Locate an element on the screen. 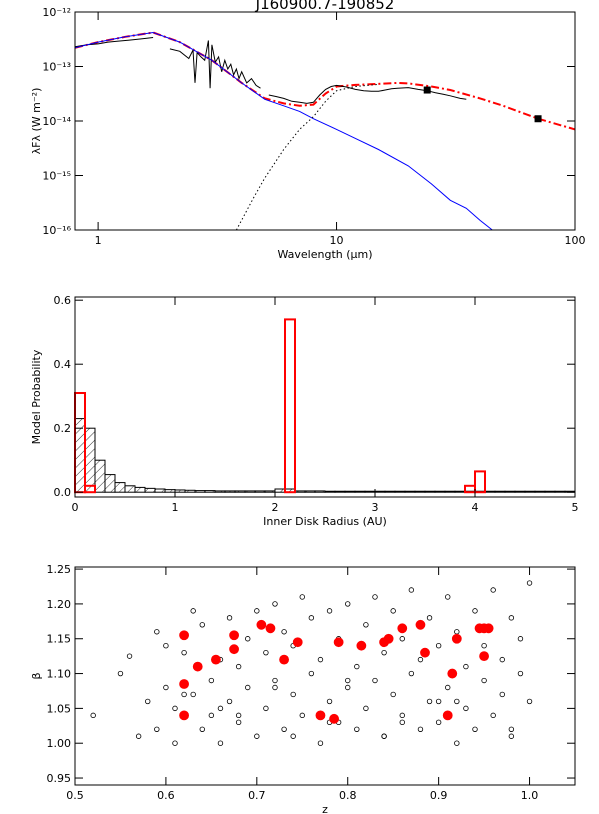 This screenshot has width=599, height=814. x-axis-label: Wavelength (μm) is located at coordinates (324, 254).